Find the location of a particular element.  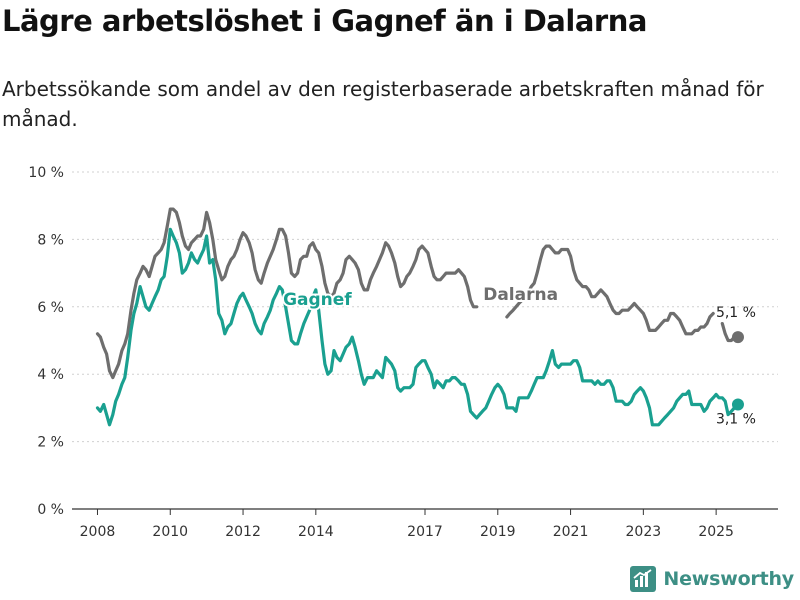

y-tick-label: 8 % is located at coordinates (50, 240).